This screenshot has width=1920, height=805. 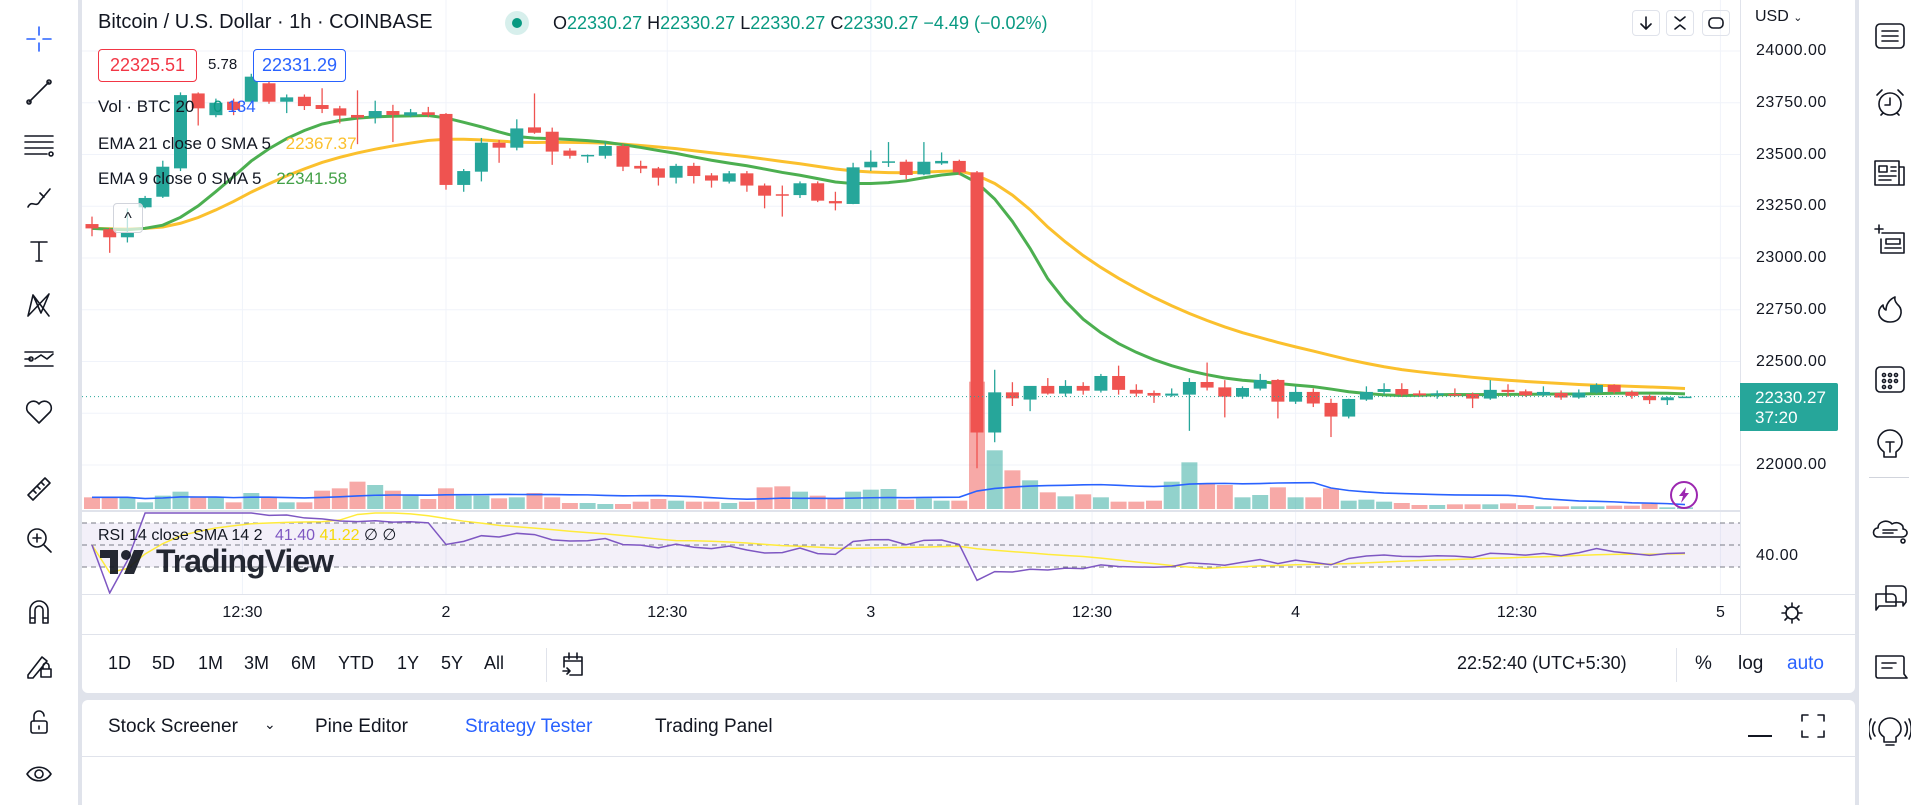 I want to click on watchlist-icon, so click(x=1890, y=36).